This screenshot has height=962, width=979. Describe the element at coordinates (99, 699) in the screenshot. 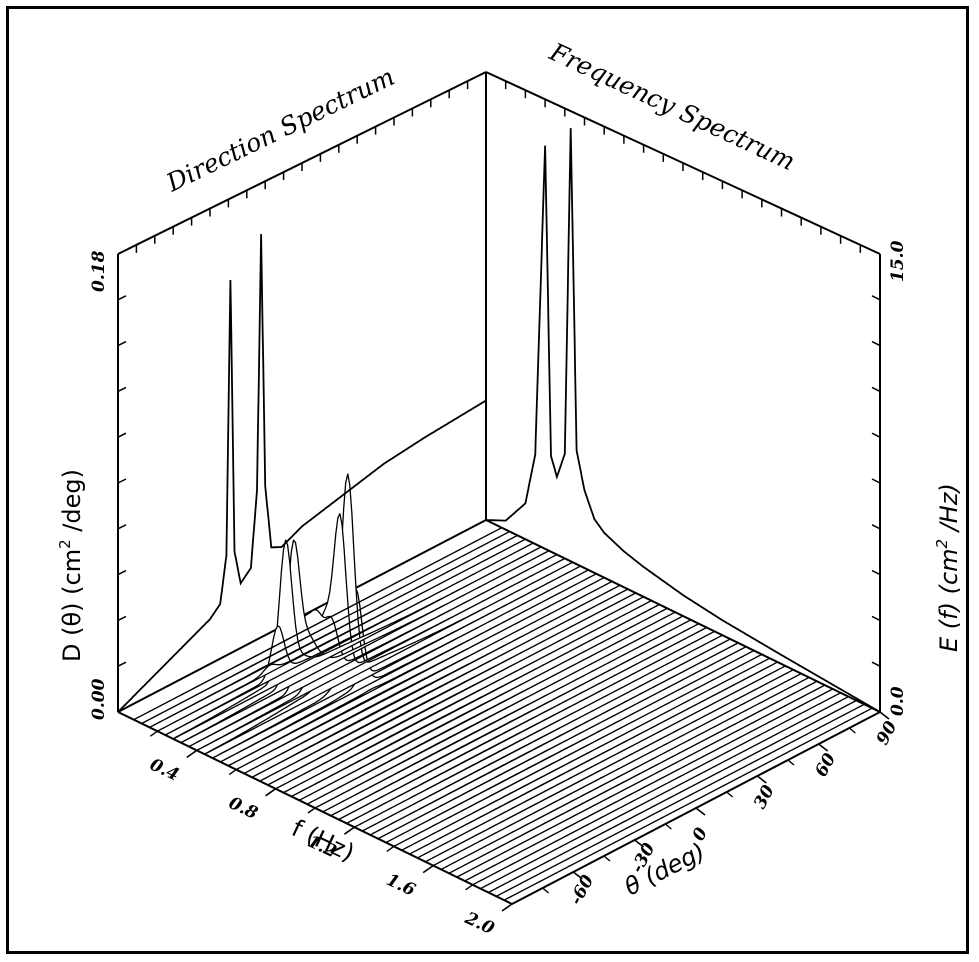

I see `d-axis-min-label: 0.00` at that location.